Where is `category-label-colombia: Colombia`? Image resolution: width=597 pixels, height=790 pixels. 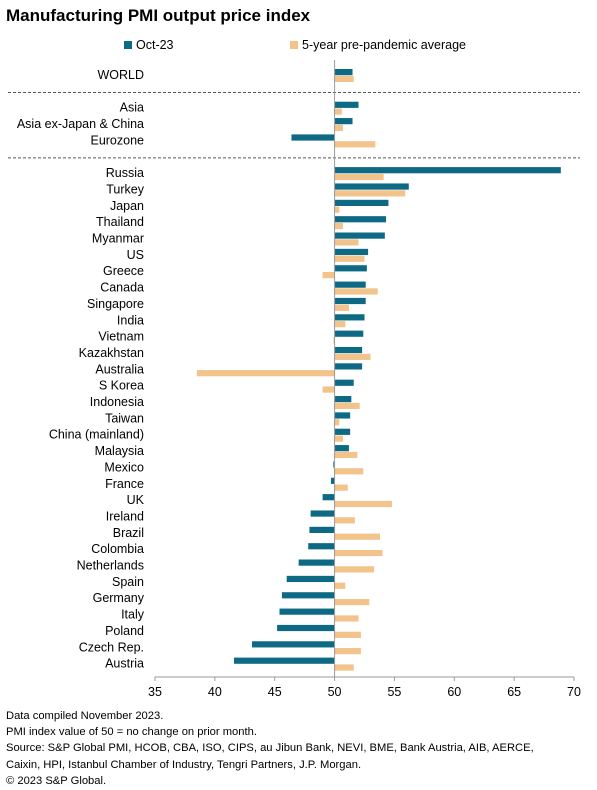 category-label-colombia: Colombia is located at coordinates (117, 549).